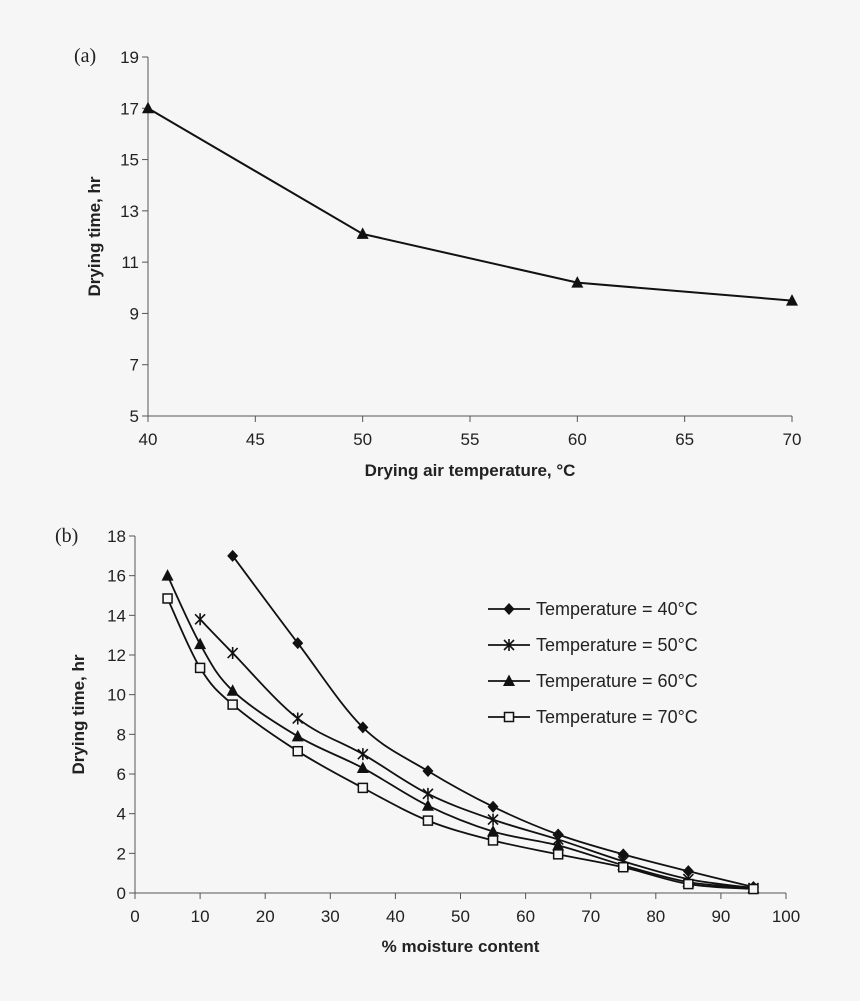  Describe the element at coordinates (129, 211) in the screenshot. I see `y-tick-label: 13` at that location.